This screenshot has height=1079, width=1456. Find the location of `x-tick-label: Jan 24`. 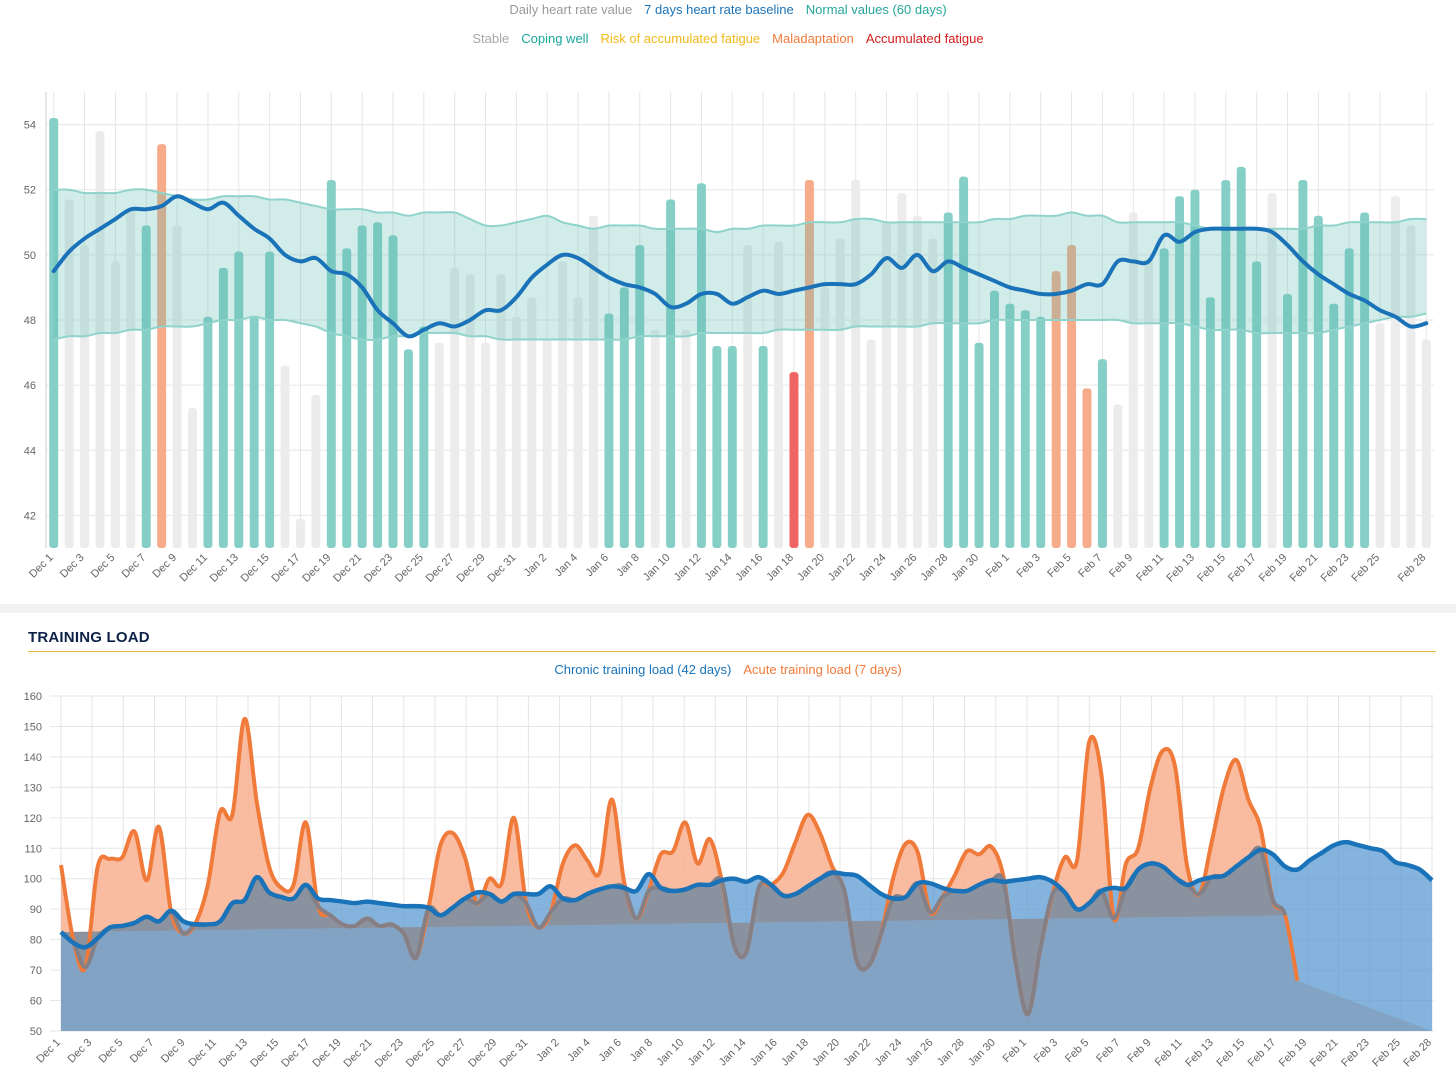

x-tick-label: Jan 24 is located at coordinates (873, 568).